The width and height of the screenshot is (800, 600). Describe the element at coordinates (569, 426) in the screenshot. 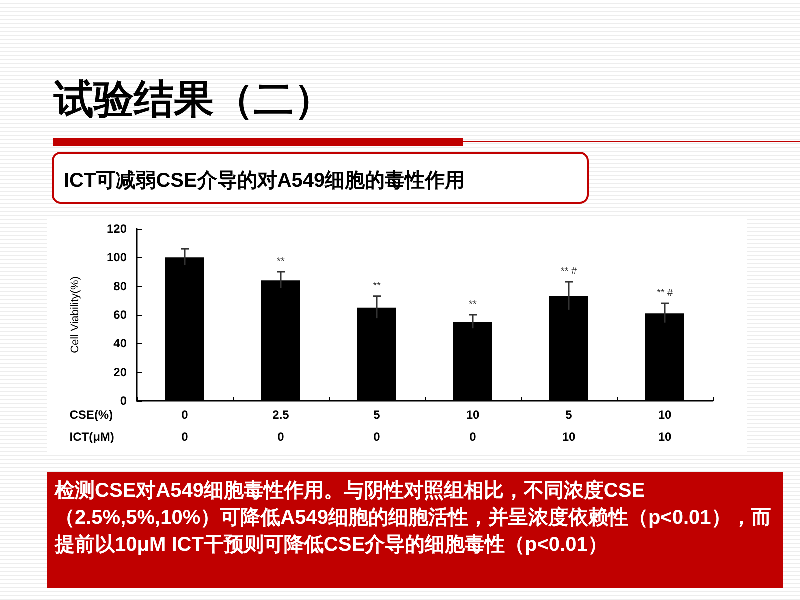

I see `x-tick-label: 5 10` at that location.